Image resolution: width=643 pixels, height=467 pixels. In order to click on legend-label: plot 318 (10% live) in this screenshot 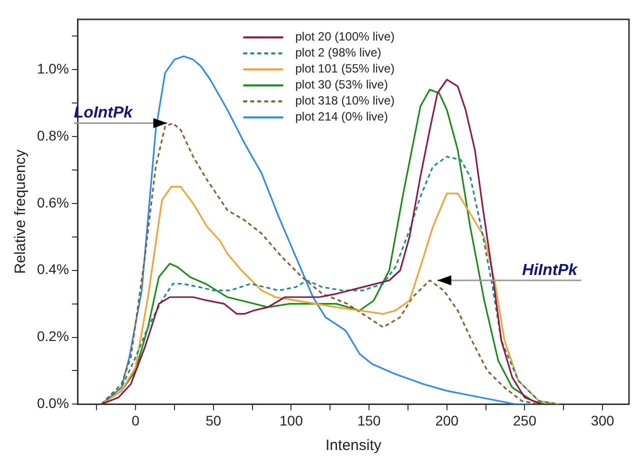, I will do `click(345, 101)`.